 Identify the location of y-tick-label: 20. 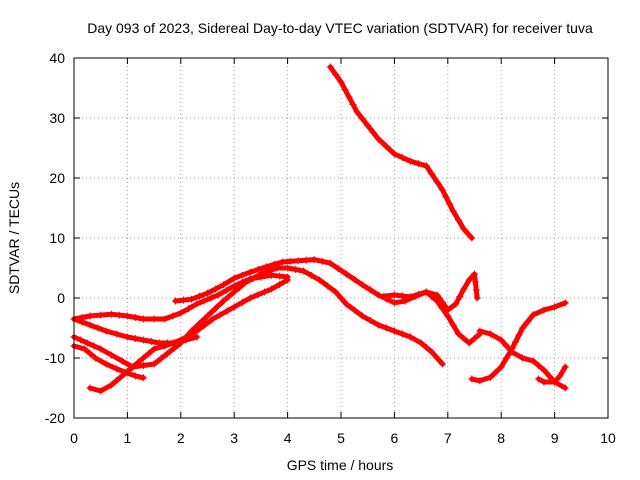
(57, 178).